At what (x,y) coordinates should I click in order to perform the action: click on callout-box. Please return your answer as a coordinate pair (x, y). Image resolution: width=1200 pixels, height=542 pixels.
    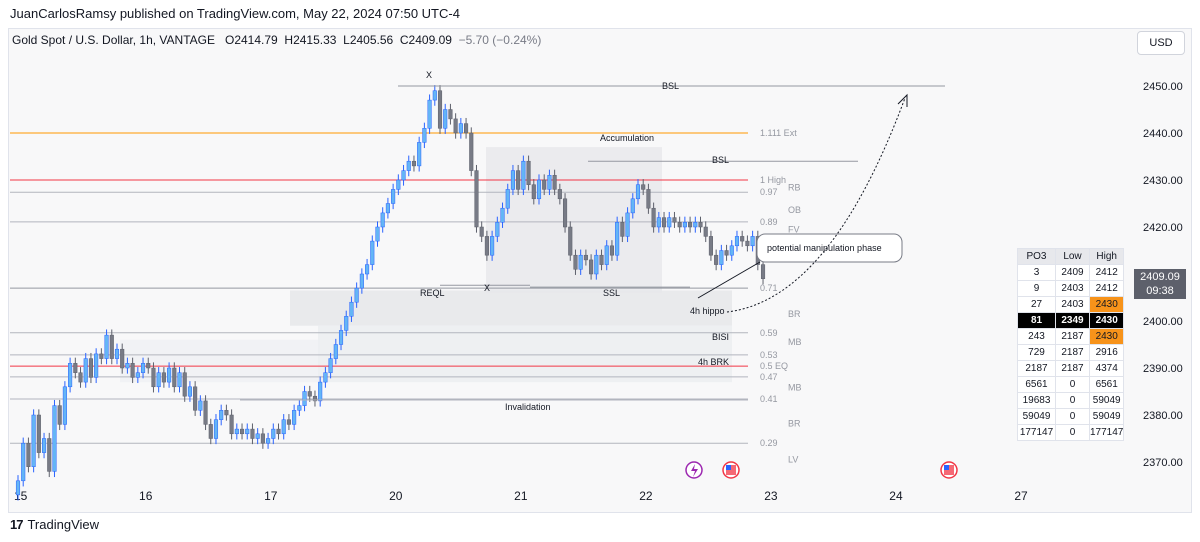
    Looking at the image, I should click on (829, 248).